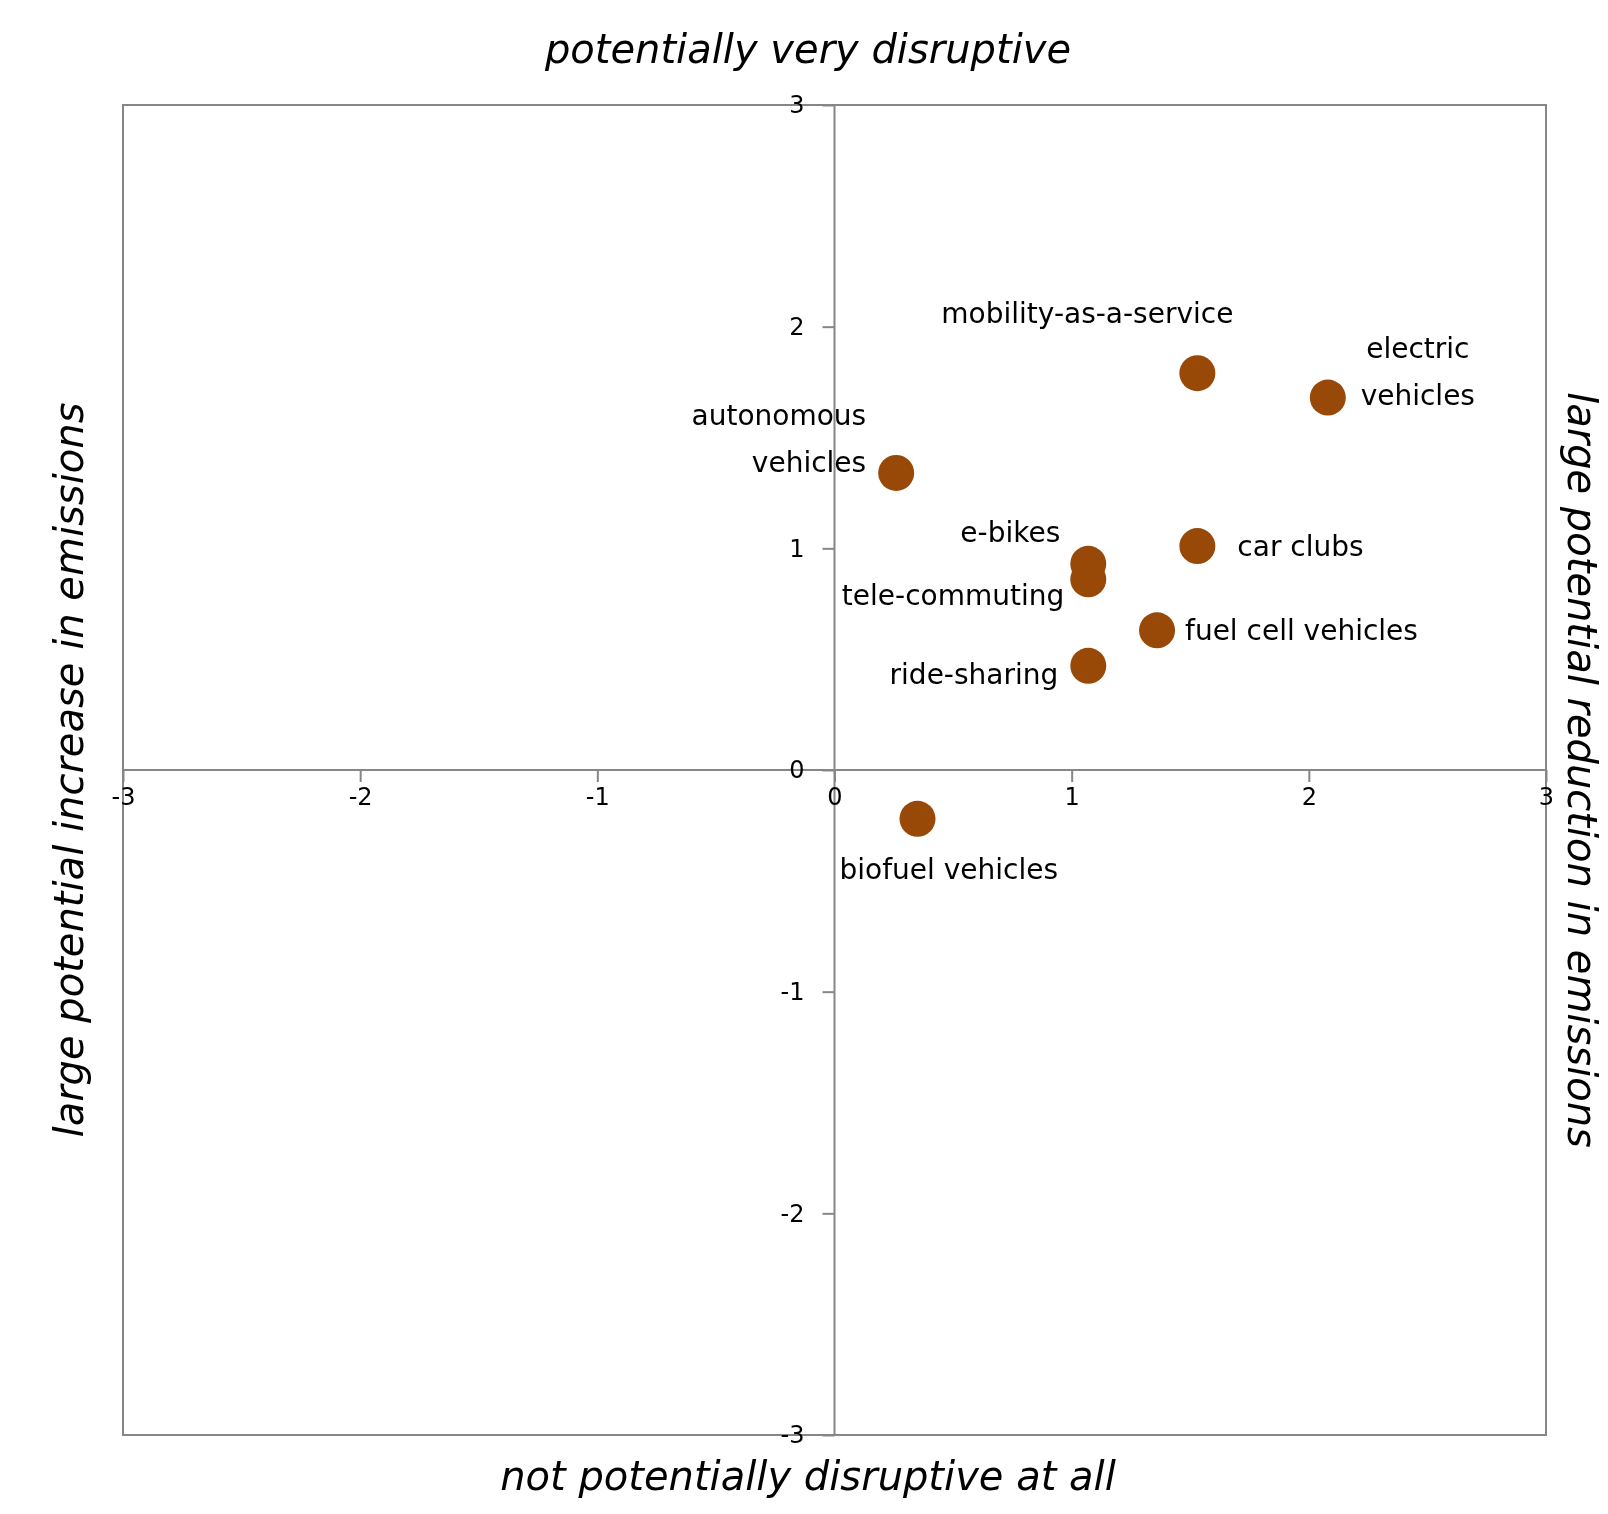 This screenshot has height=1514, width=1608. What do you see at coordinates (792, 1435) in the screenshot?
I see `y-tick-label: -3` at bounding box center [792, 1435].